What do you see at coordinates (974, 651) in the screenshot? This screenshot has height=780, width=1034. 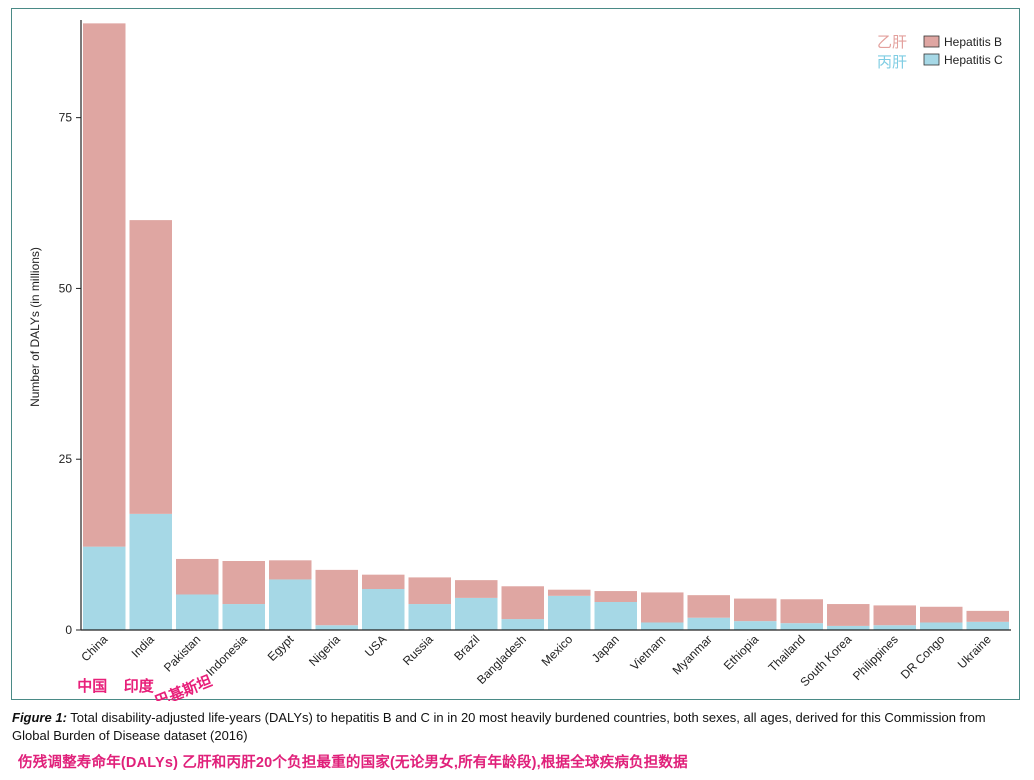 I see `x-tick-label: Ukraine` at bounding box center [974, 651].